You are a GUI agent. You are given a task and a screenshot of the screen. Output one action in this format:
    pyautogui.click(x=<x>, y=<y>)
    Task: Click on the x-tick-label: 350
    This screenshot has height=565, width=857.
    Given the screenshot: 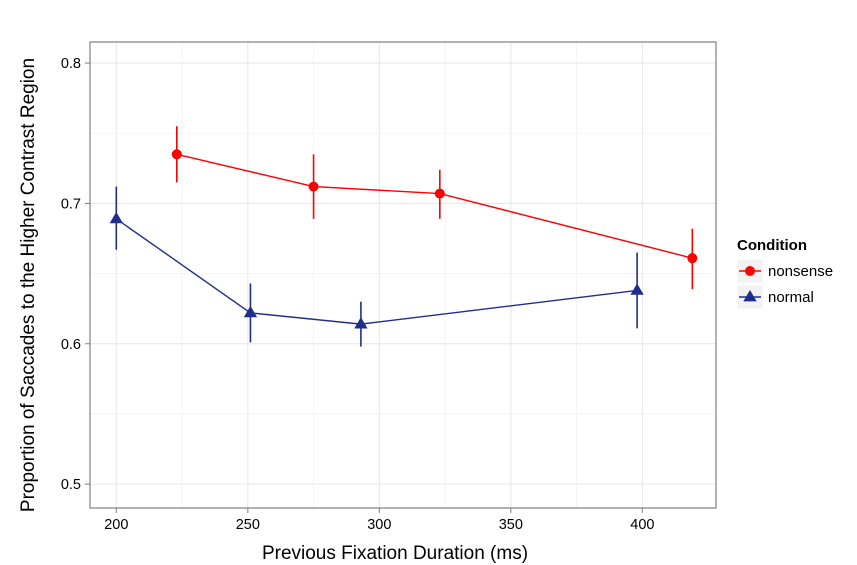 What is the action you would take?
    pyautogui.click(x=511, y=525)
    